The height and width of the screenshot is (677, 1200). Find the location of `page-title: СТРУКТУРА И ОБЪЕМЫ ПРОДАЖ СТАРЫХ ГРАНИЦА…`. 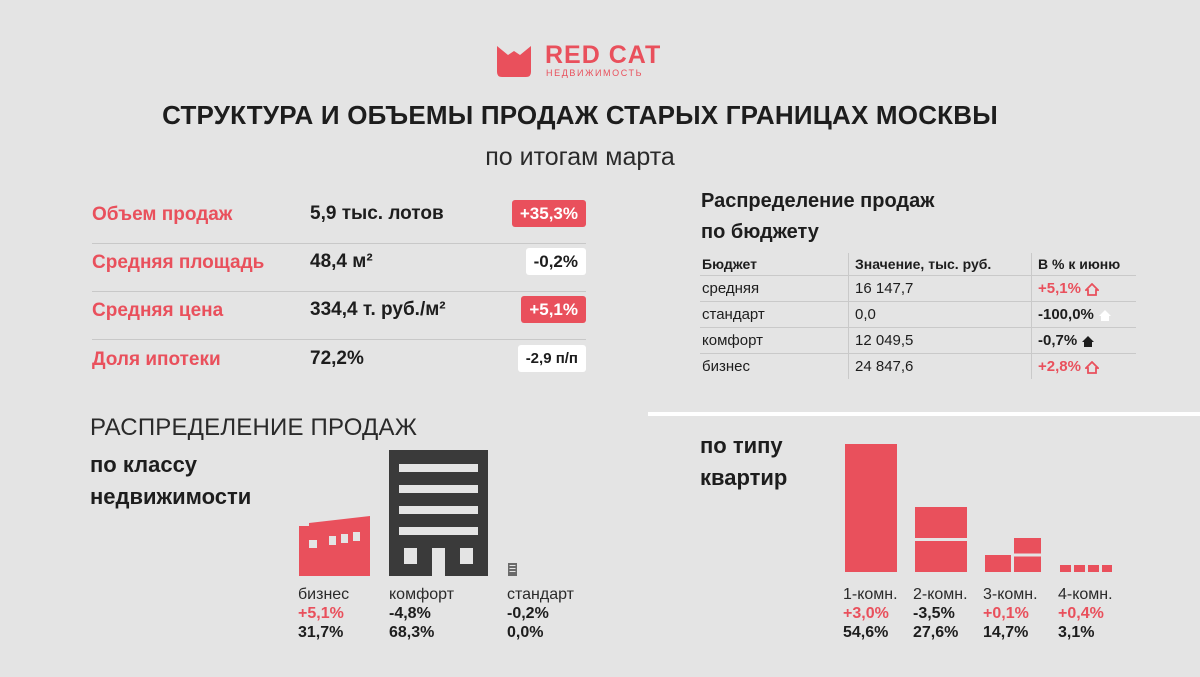

page-title: СТРУКТУРА И ОБЪЕМЫ ПРОДАЖ СТАРЫХ ГРАНИЦА… is located at coordinates (580, 115).